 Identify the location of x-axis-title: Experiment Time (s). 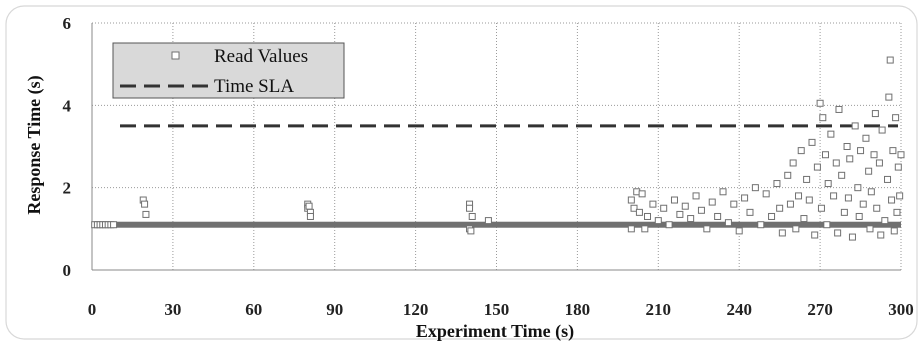
(495, 331).